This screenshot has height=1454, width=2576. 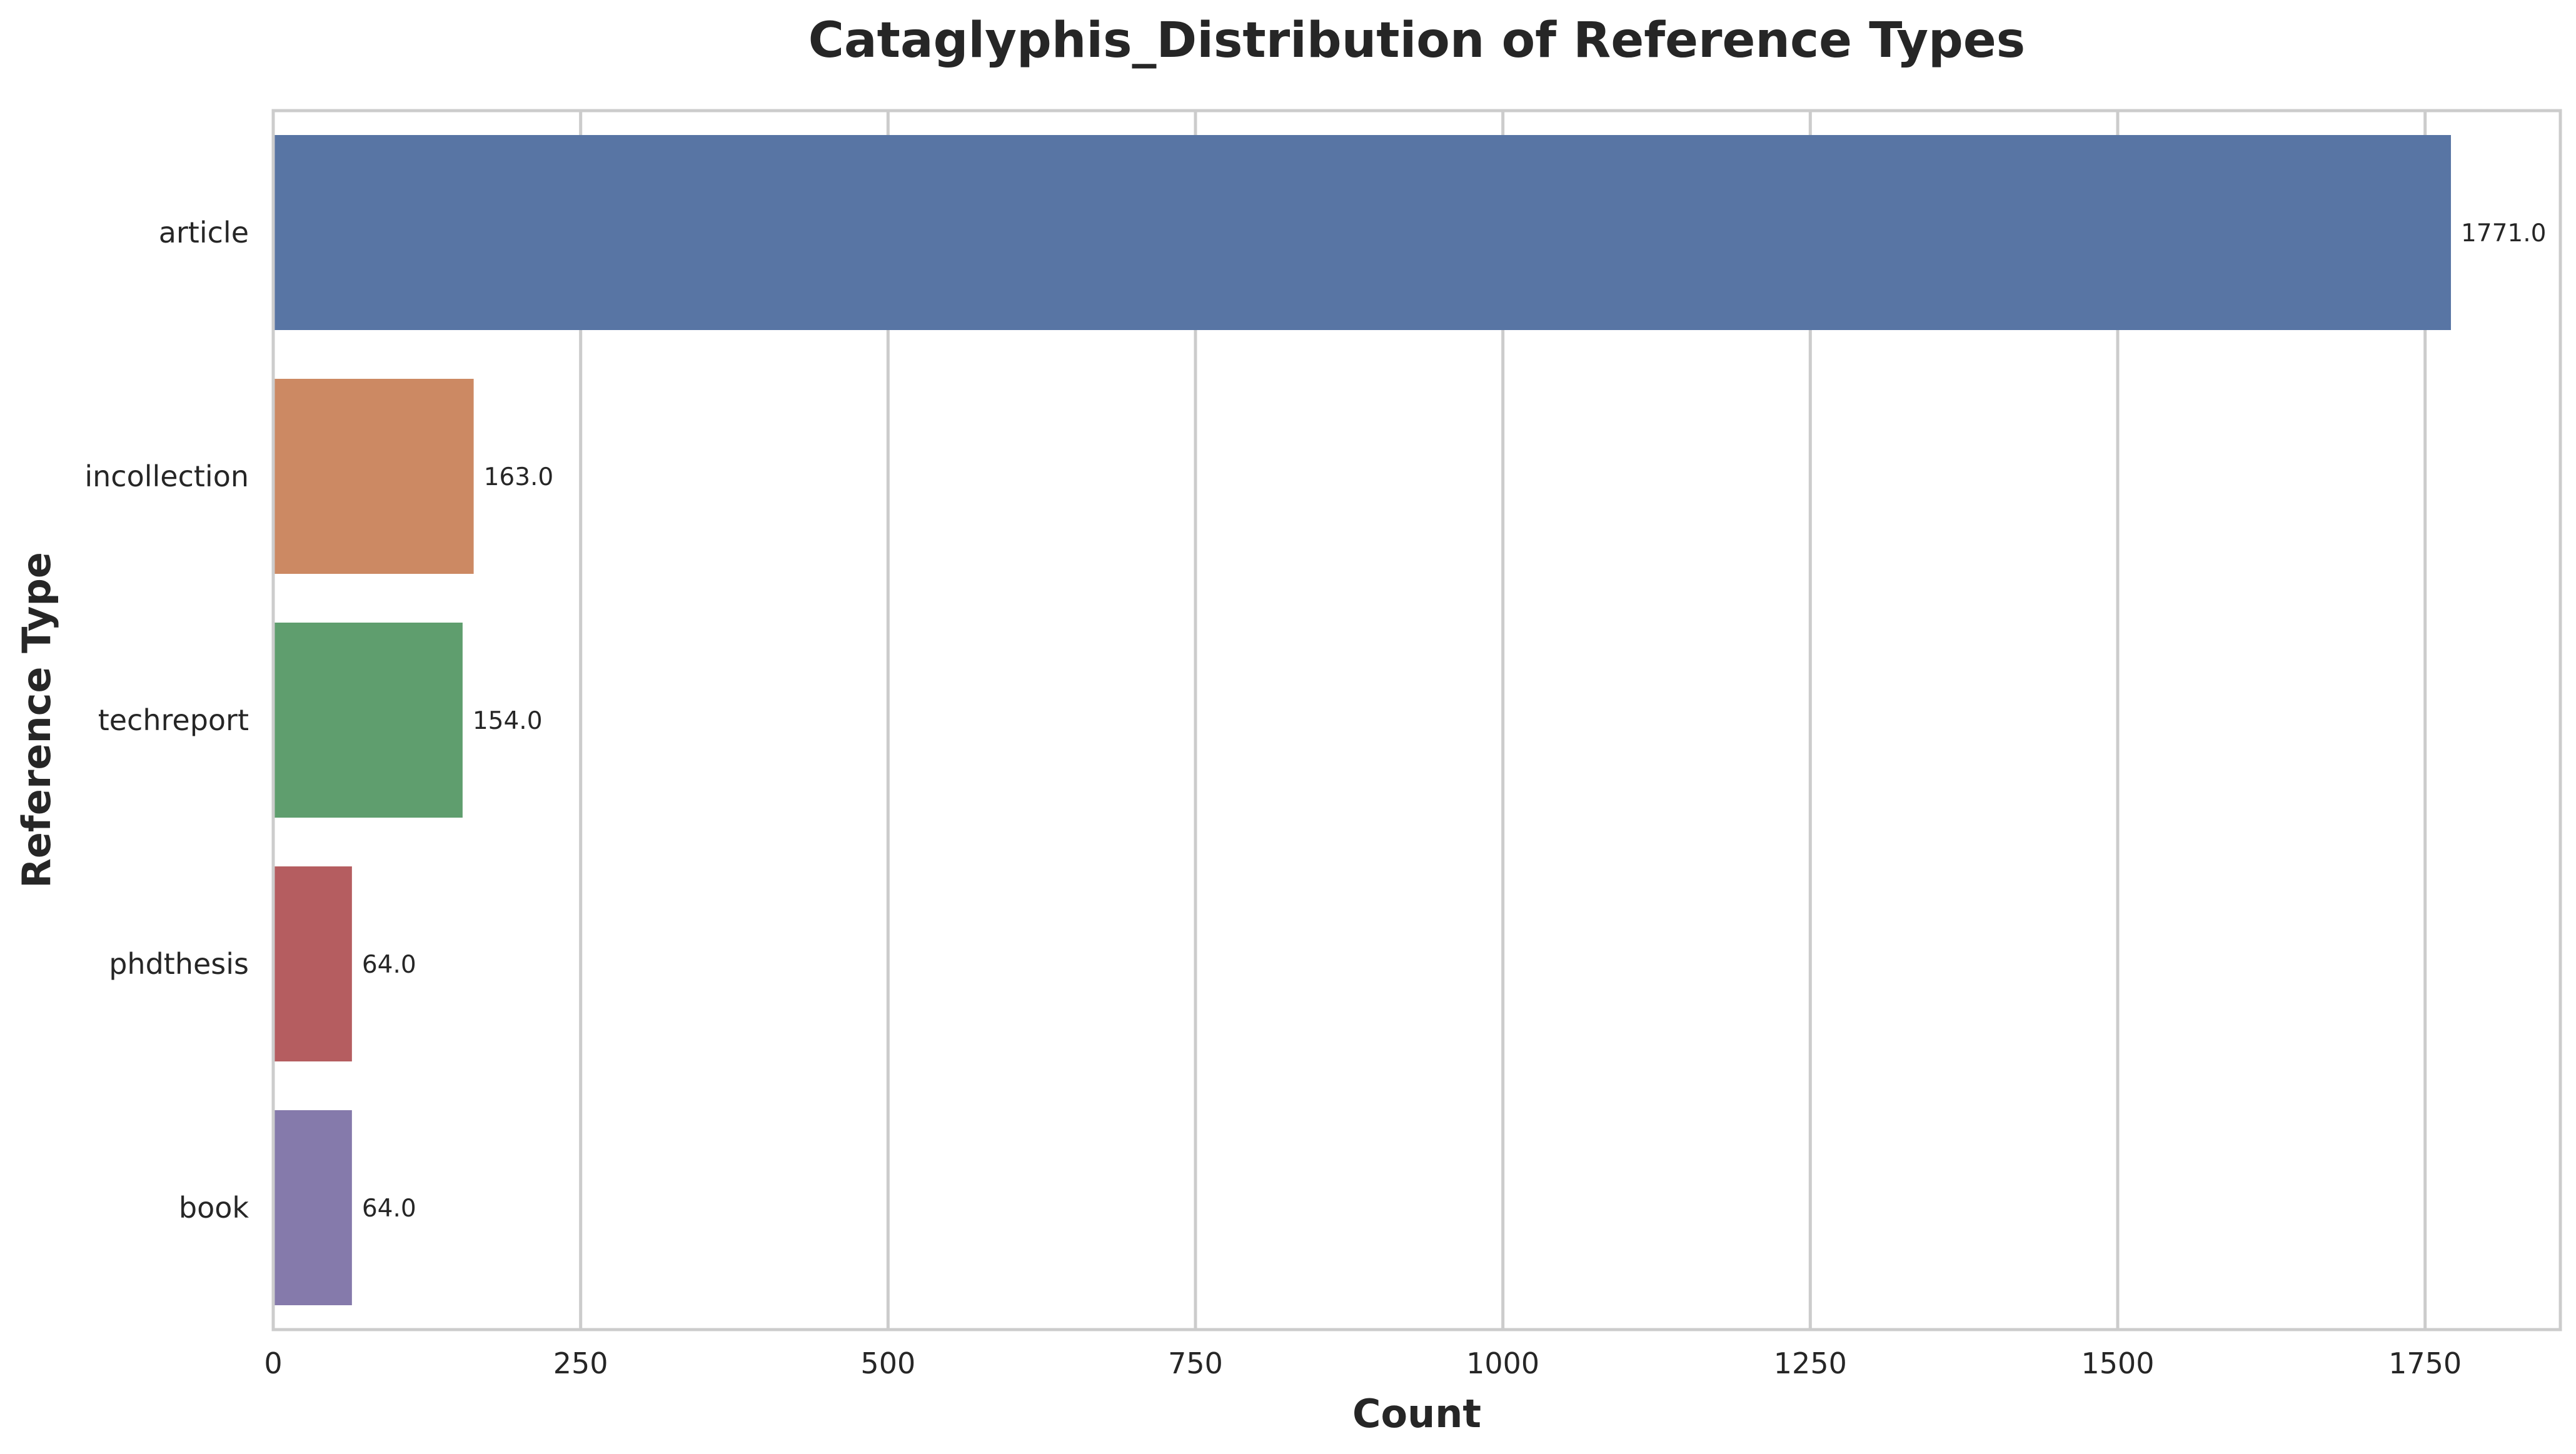 I want to click on x-tick-label: 1250, so click(x=1810, y=1363).